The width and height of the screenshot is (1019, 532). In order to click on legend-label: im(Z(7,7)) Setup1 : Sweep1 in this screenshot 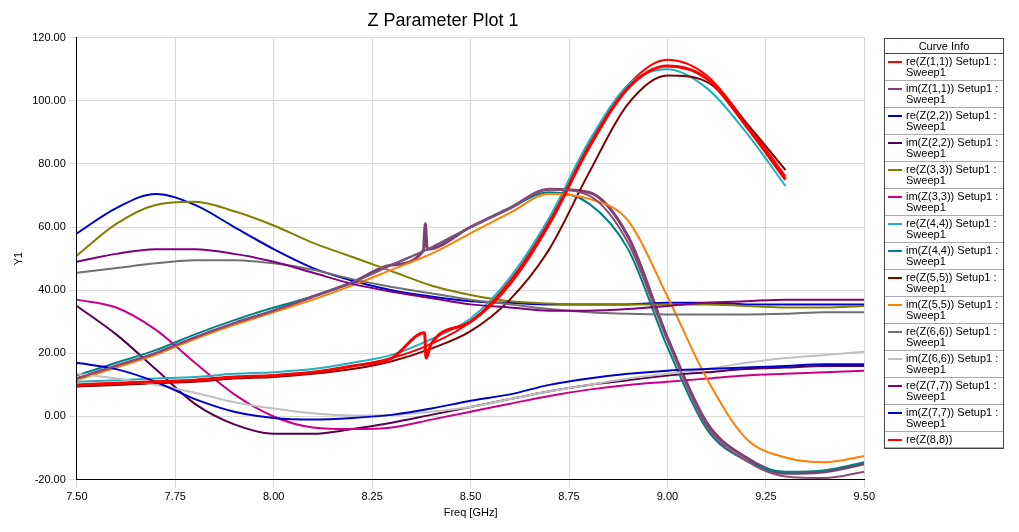, I will do `click(953, 417)`.